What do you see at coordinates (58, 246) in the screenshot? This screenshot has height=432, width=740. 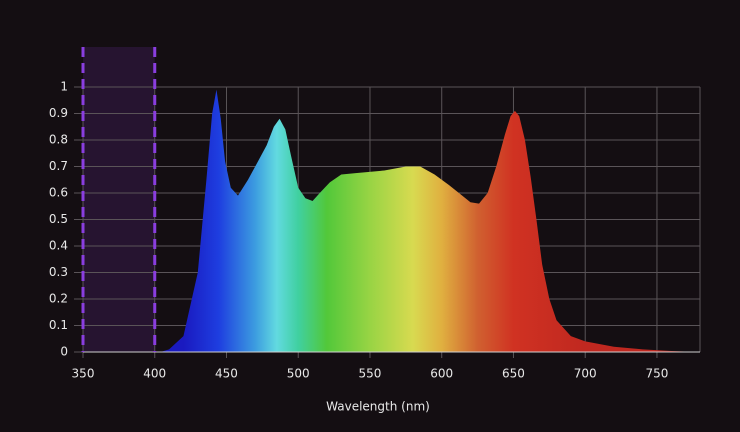 I see `y-tick-label: 0.4` at bounding box center [58, 246].